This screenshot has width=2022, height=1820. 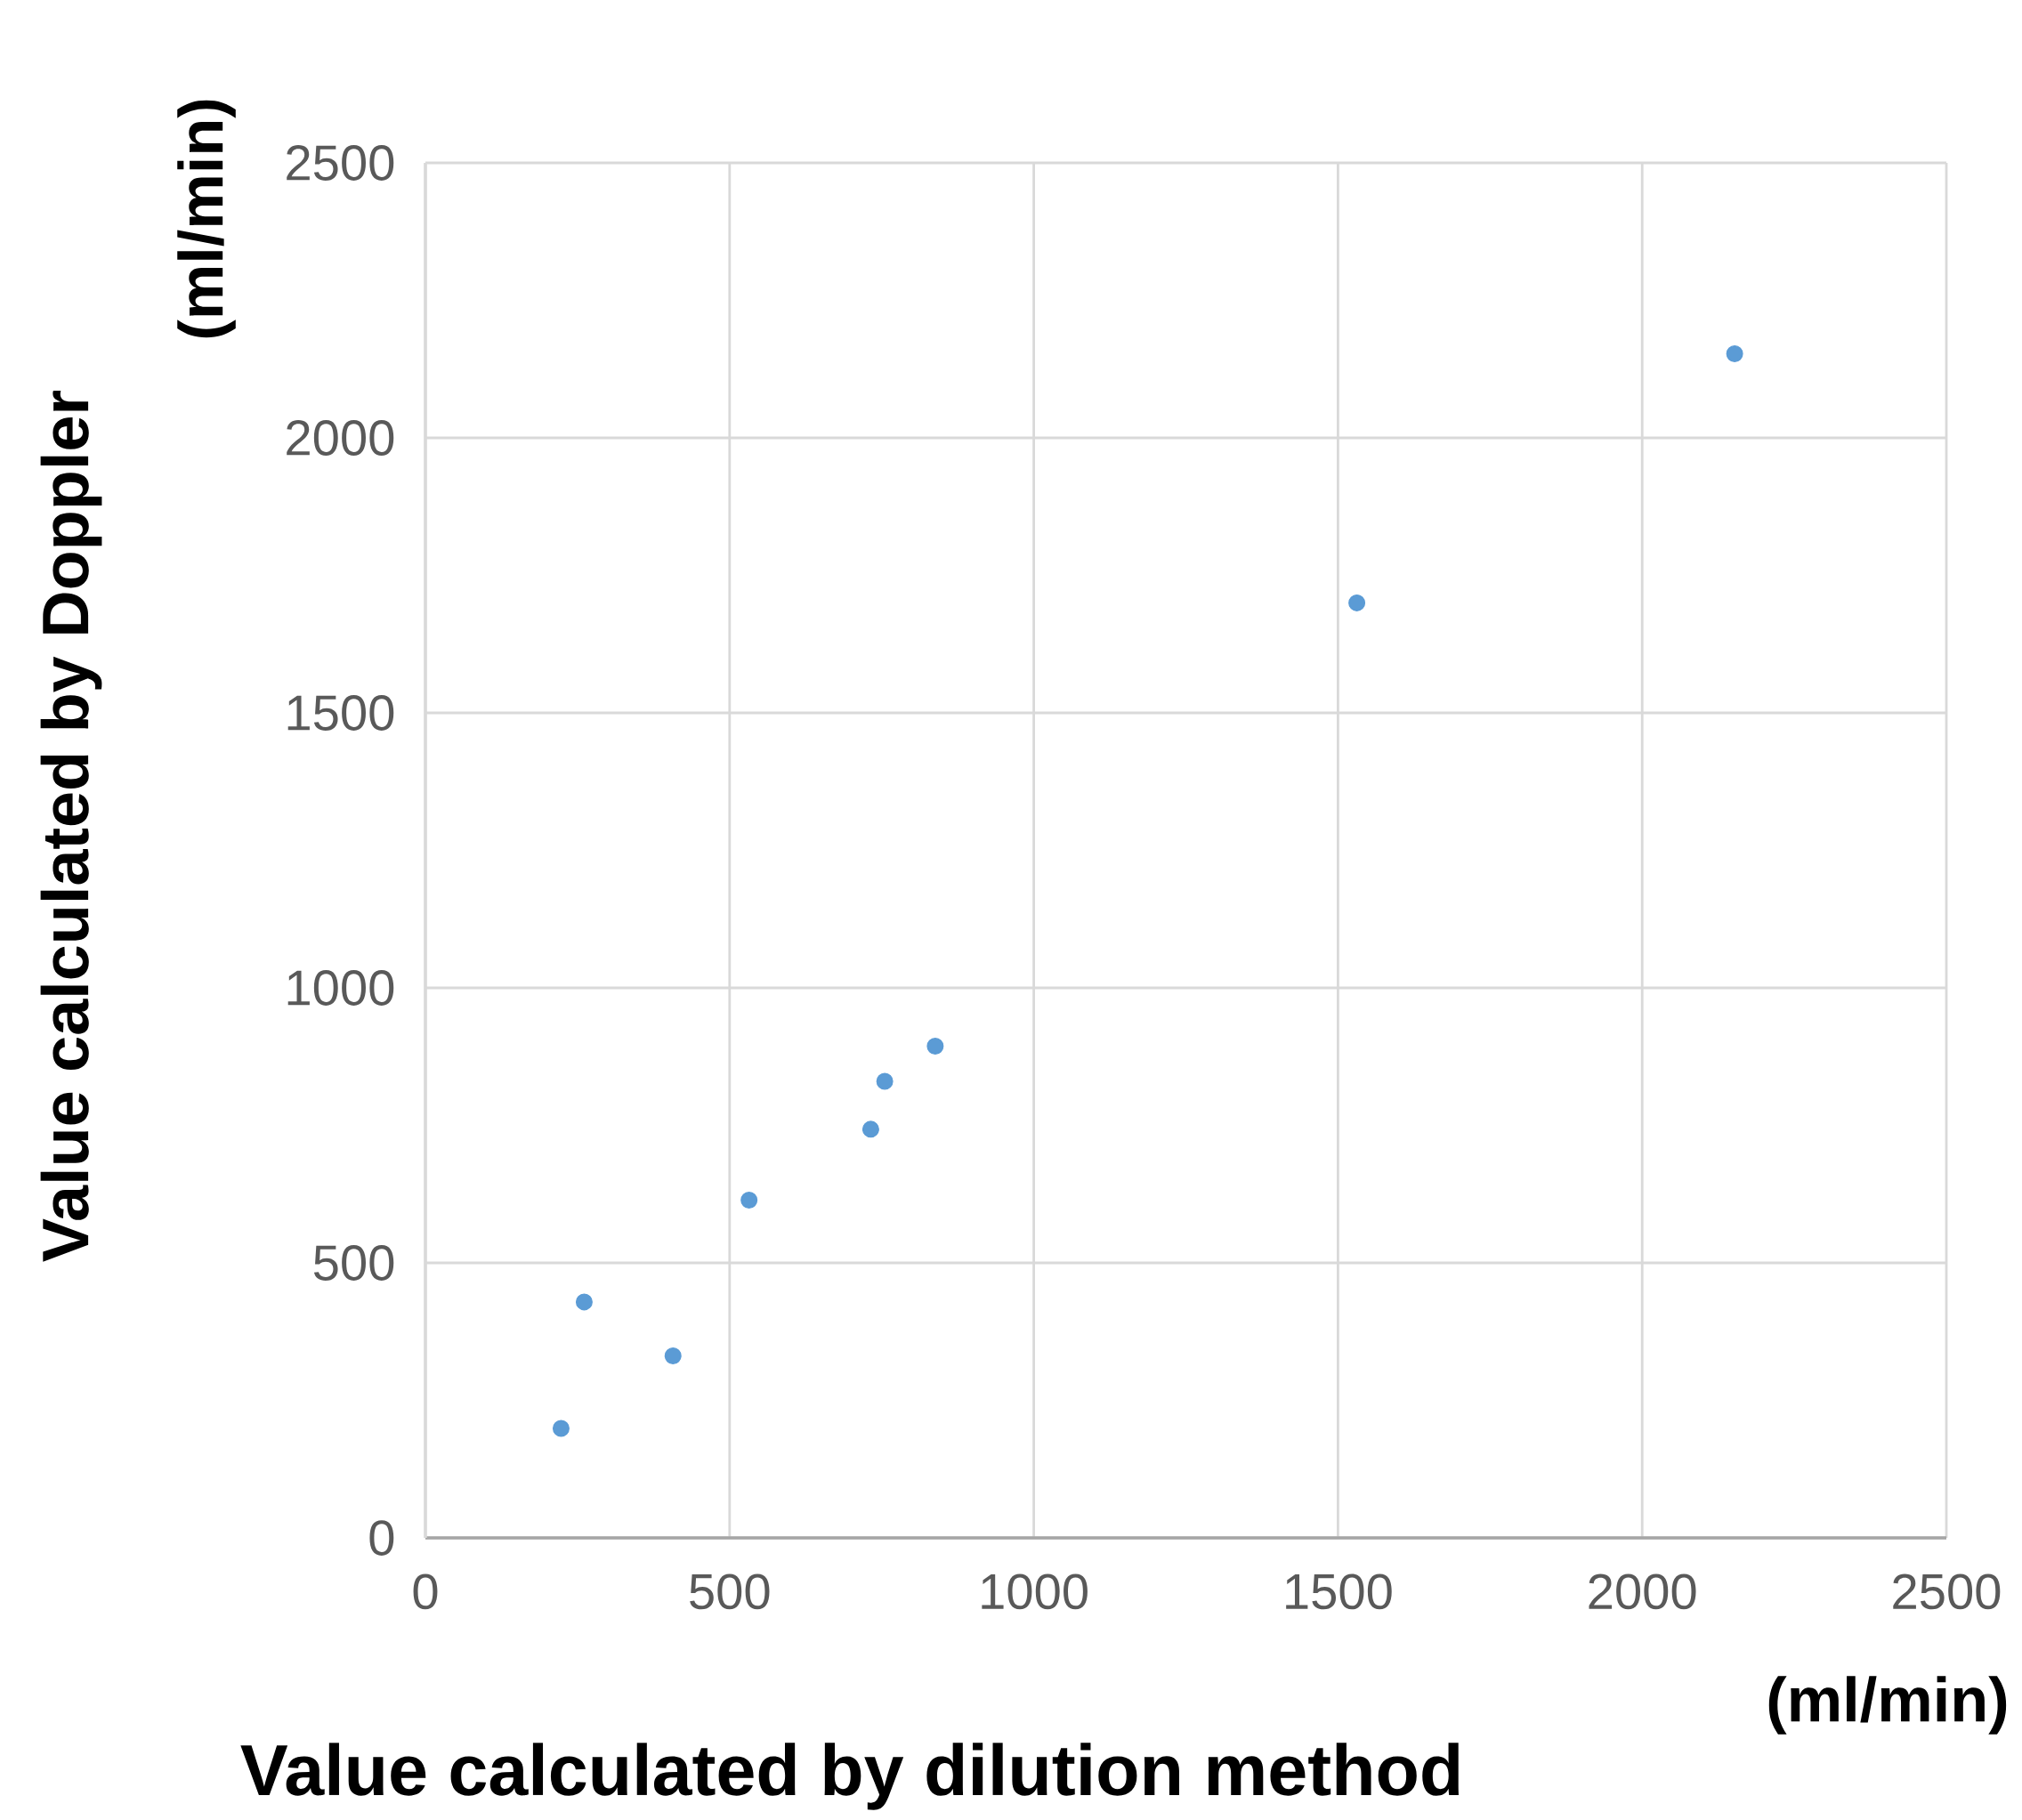 What do you see at coordinates (353, 1262) in the screenshot?
I see `y-tick-label: 500` at bounding box center [353, 1262].